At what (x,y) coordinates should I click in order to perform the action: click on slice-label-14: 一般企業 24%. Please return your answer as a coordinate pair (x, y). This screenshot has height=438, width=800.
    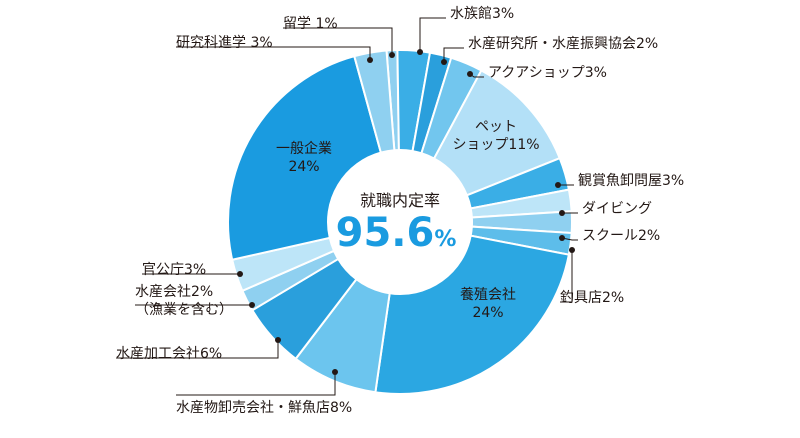
    Looking at the image, I should click on (304, 157).